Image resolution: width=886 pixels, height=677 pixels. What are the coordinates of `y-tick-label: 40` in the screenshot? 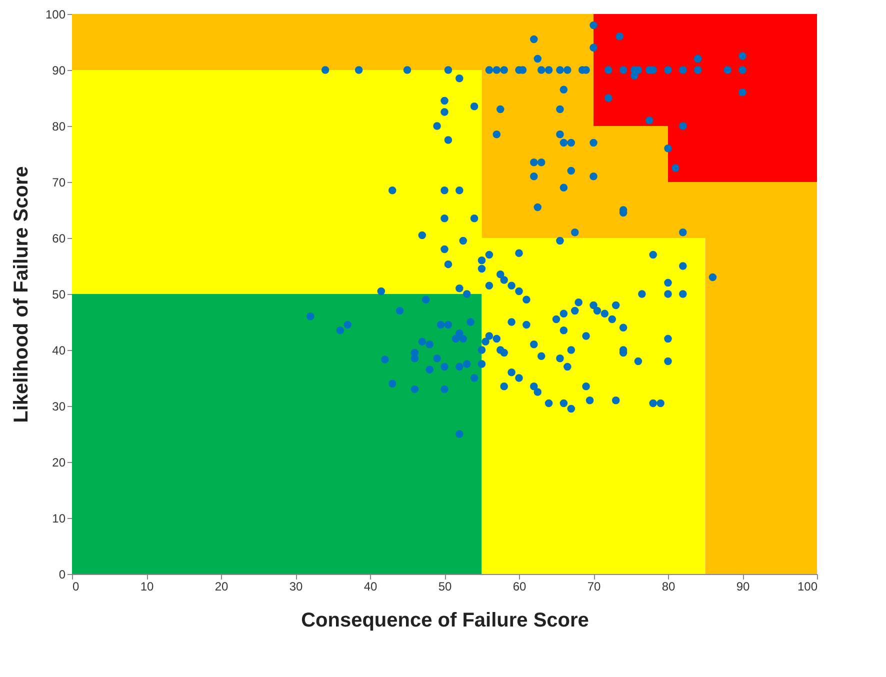 It's located at (59, 351).